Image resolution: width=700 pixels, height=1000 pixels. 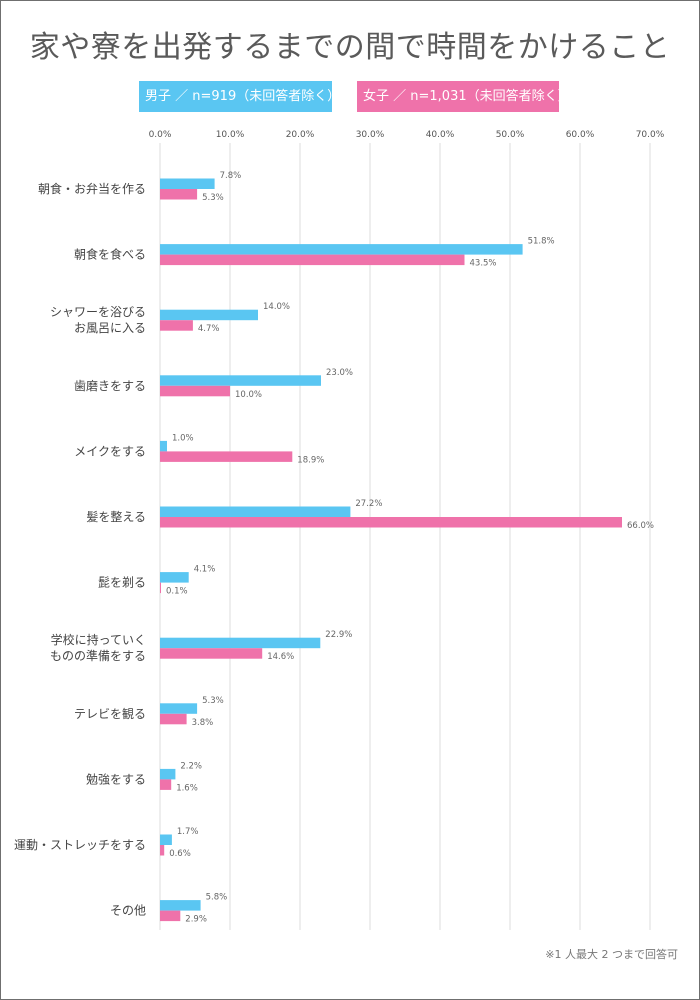 I want to click on category-label: その他, so click(x=128, y=911).